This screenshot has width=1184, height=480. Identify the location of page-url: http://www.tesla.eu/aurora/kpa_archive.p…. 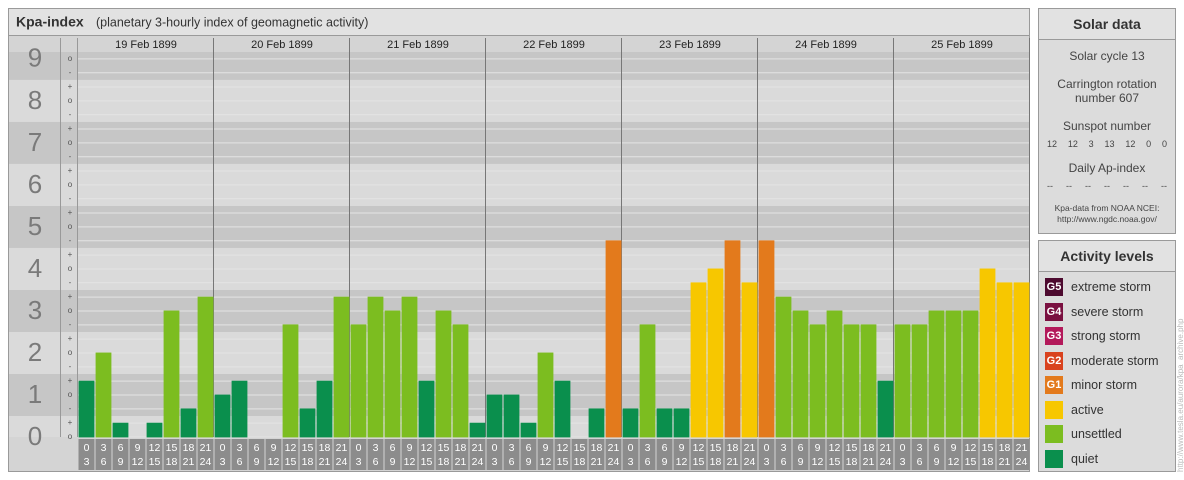
(1180, 395).